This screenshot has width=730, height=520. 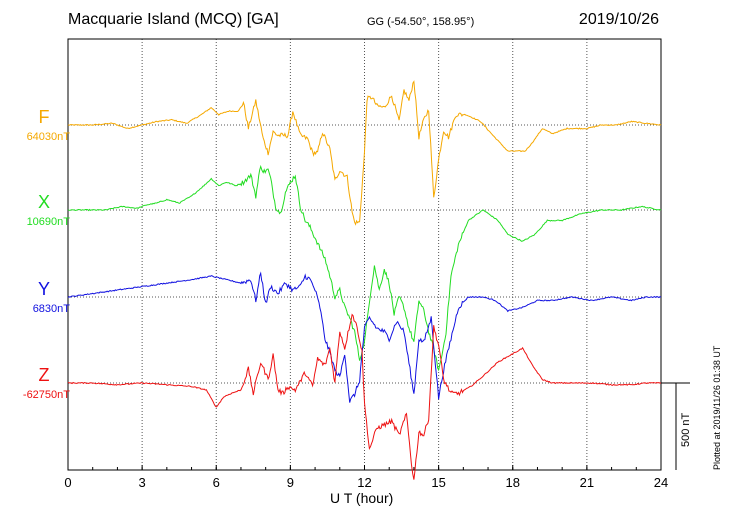 What do you see at coordinates (48, 222) in the screenshot?
I see `series-baseline-x: 10690nT` at bounding box center [48, 222].